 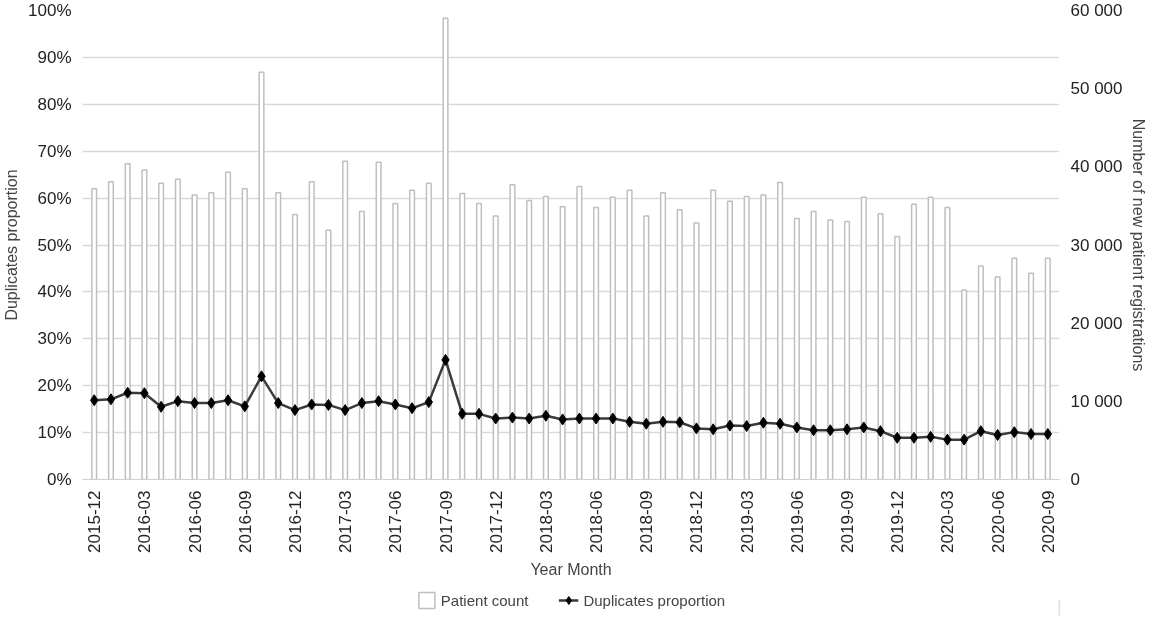 What do you see at coordinates (54, 386) in the screenshot?
I see `y-tick-label: 20%` at bounding box center [54, 386].